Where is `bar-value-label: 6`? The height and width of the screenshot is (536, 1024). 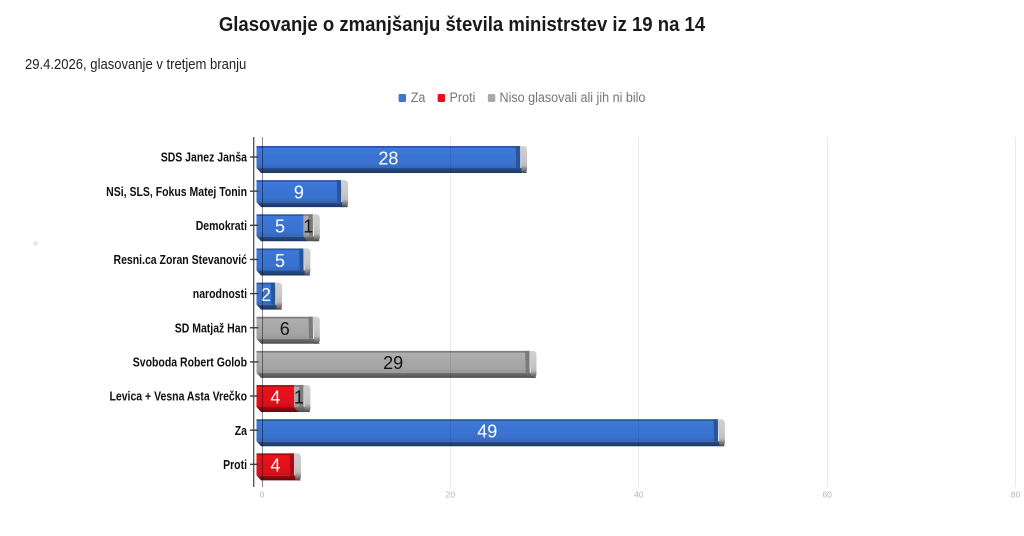
bar-value-label: 6 is located at coordinates (285, 329).